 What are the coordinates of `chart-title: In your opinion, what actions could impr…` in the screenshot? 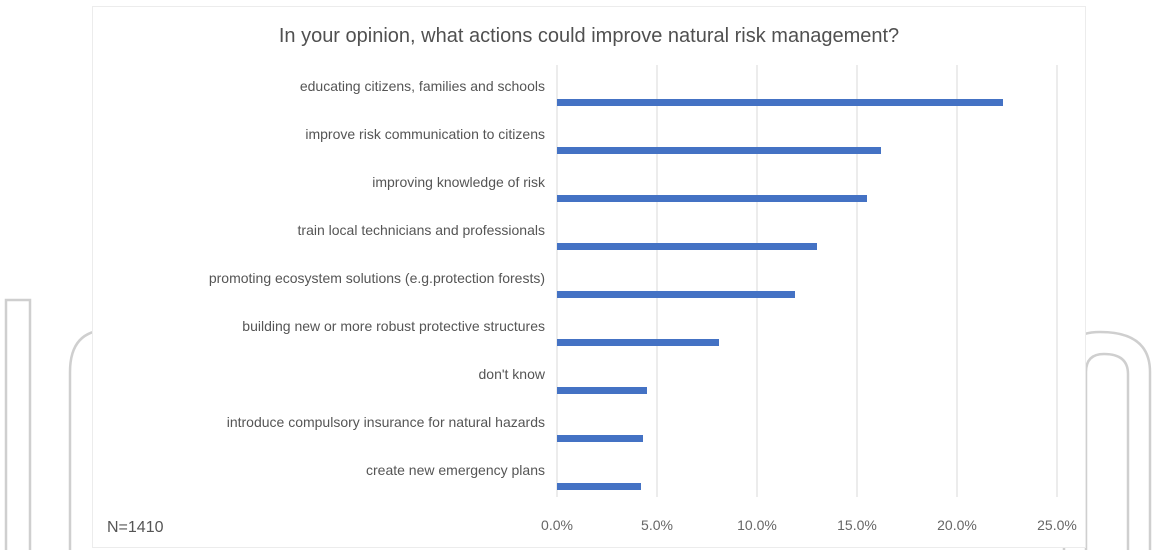 It's located at (589, 36).